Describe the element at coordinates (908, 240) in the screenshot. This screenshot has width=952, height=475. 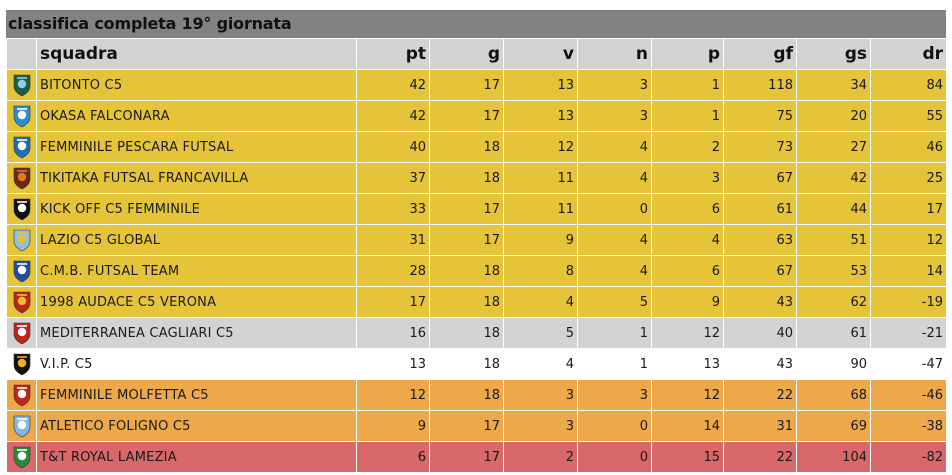
I see `goal-difference-cell: 12` at that location.